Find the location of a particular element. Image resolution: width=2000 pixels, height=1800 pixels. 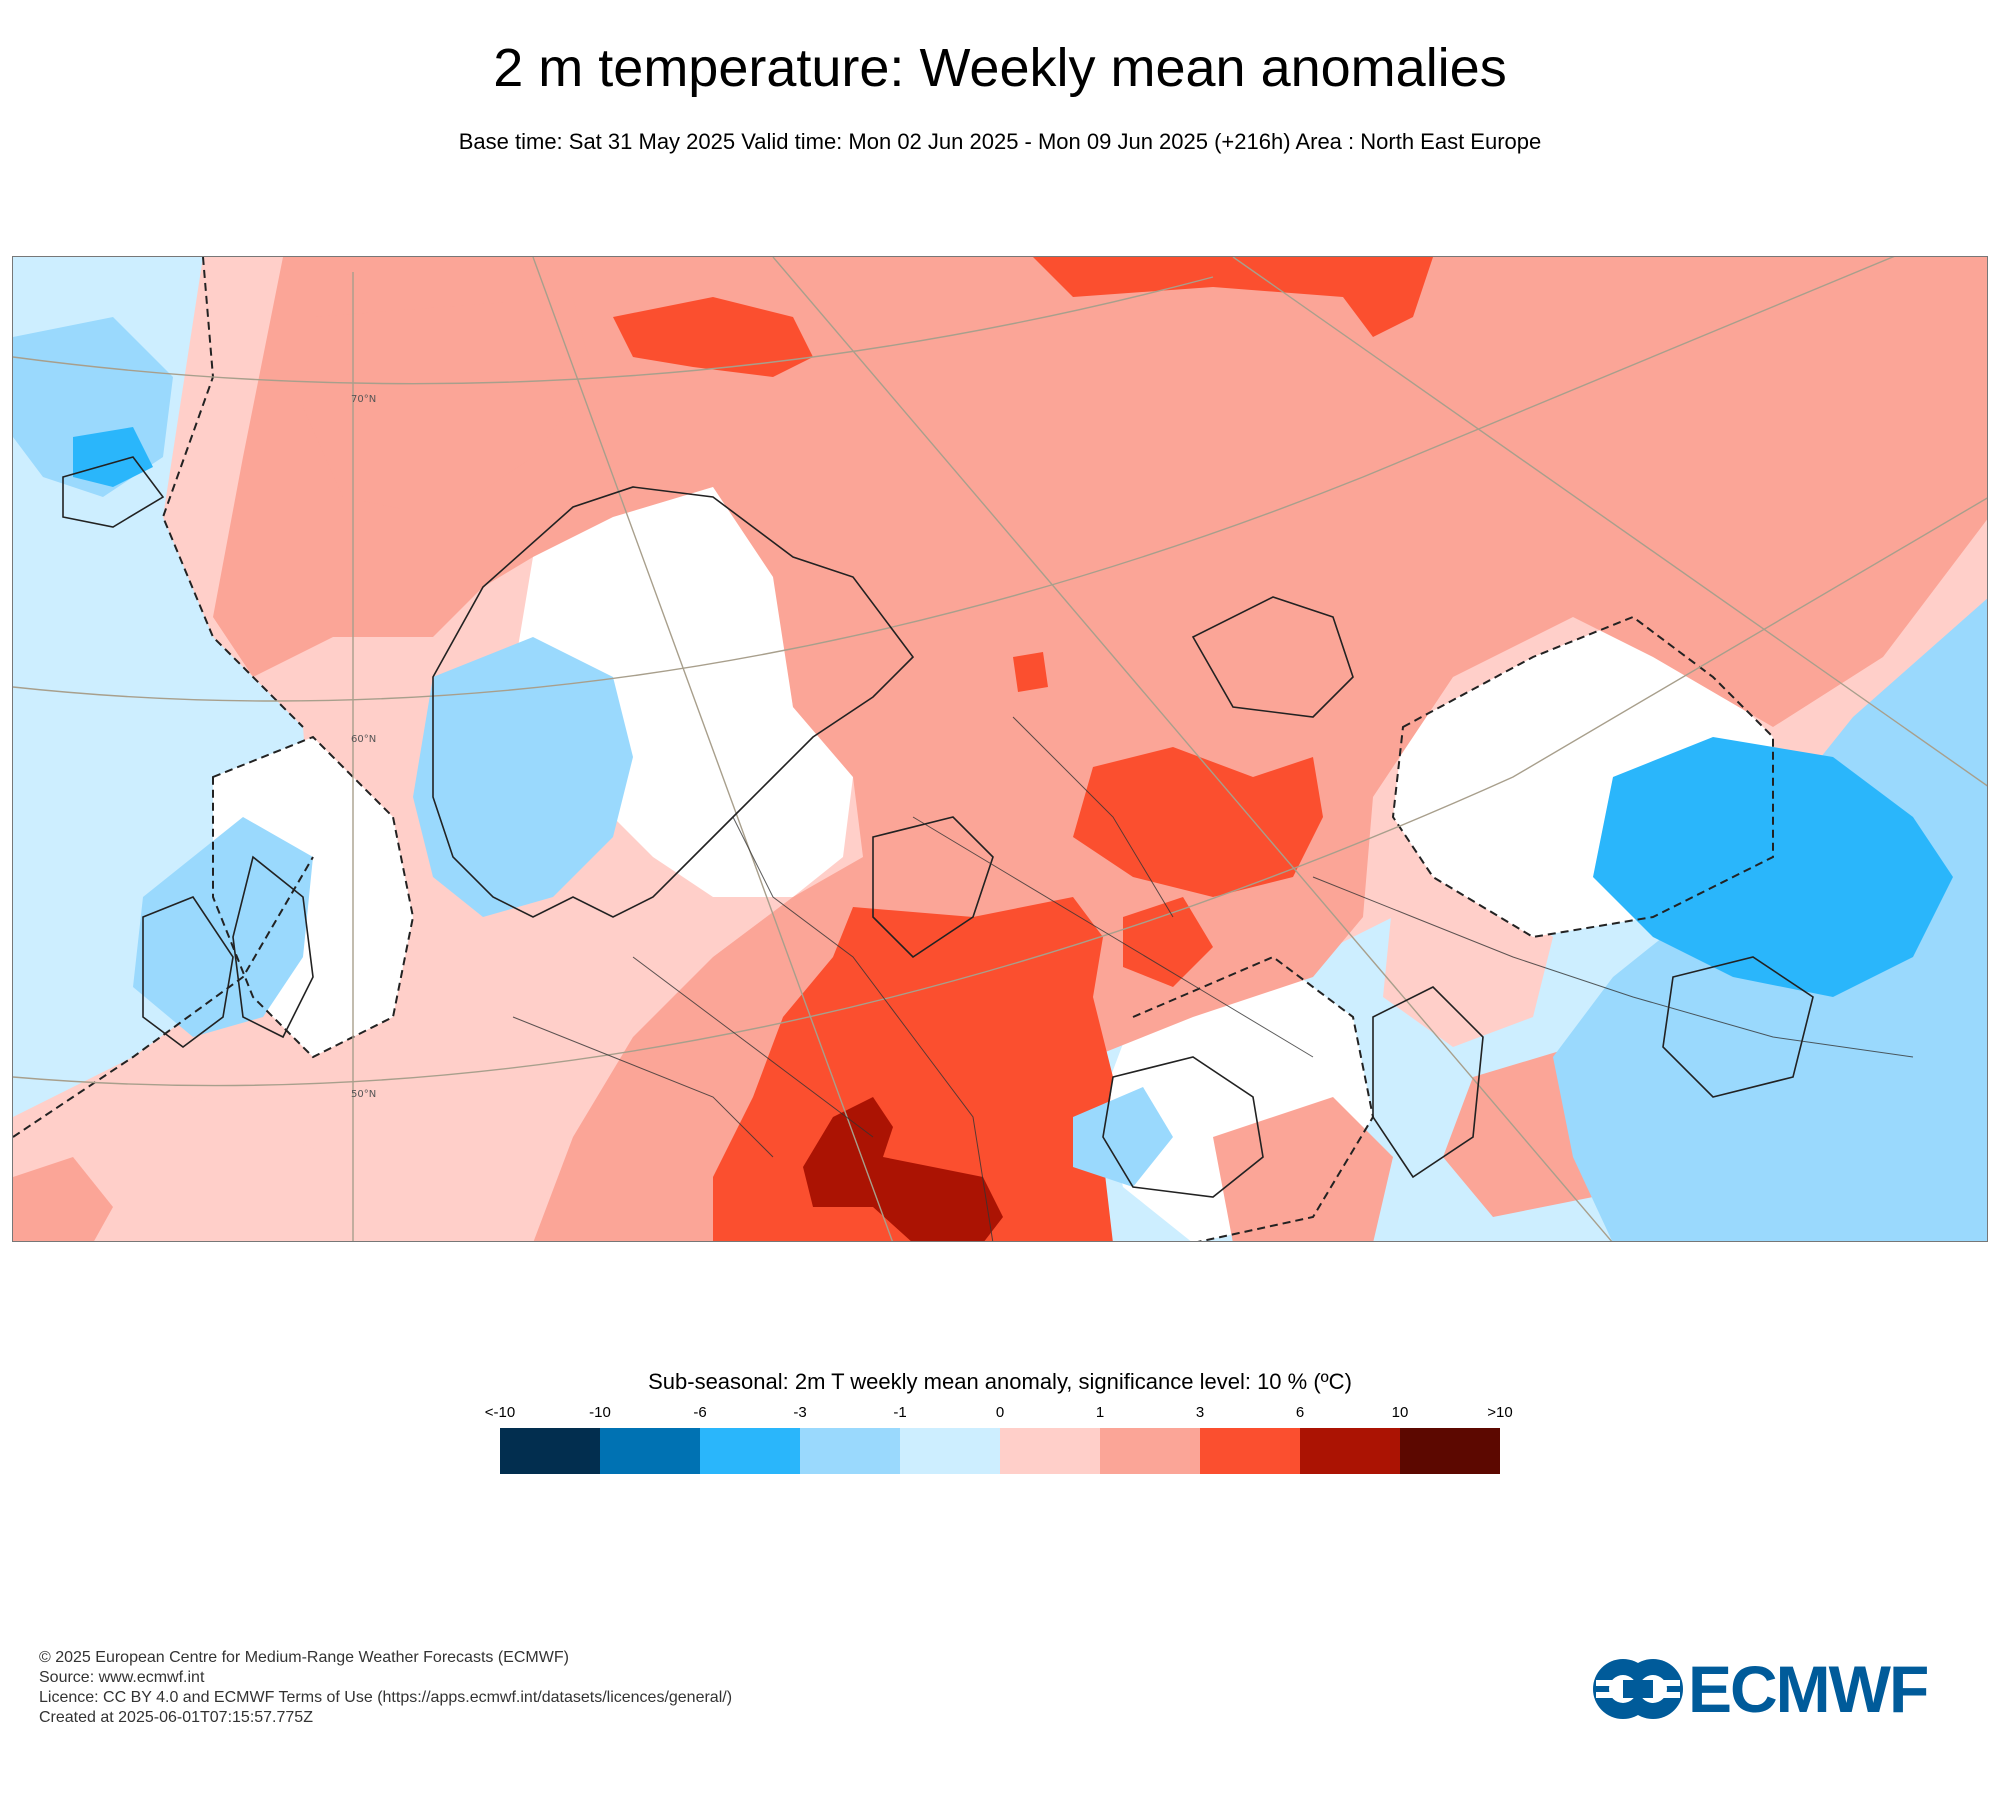

legend-tick: <-10 is located at coordinates (500, 1412).